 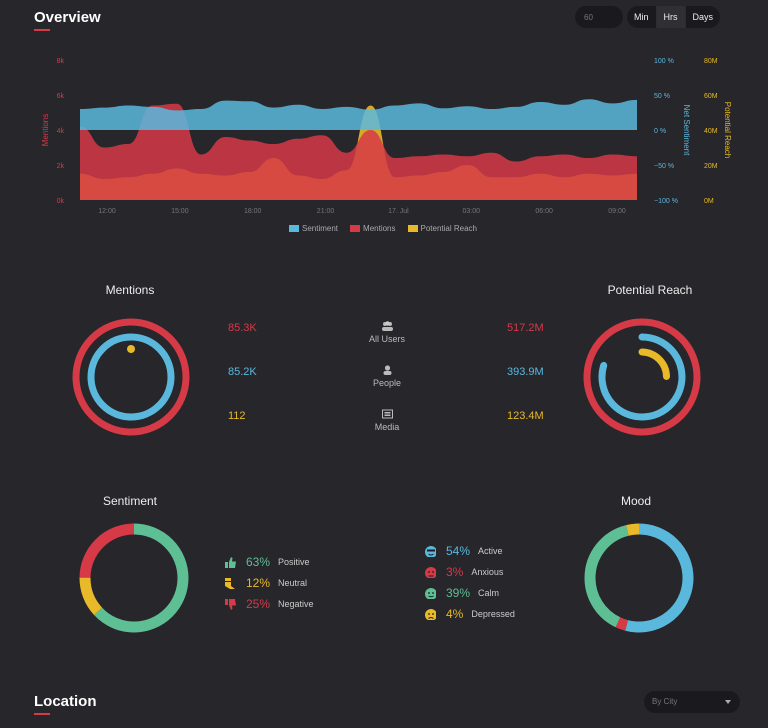 What do you see at coordinates (387, 376) in the screenshot?
I see `people-item: People` at bounding box center [387, 376].